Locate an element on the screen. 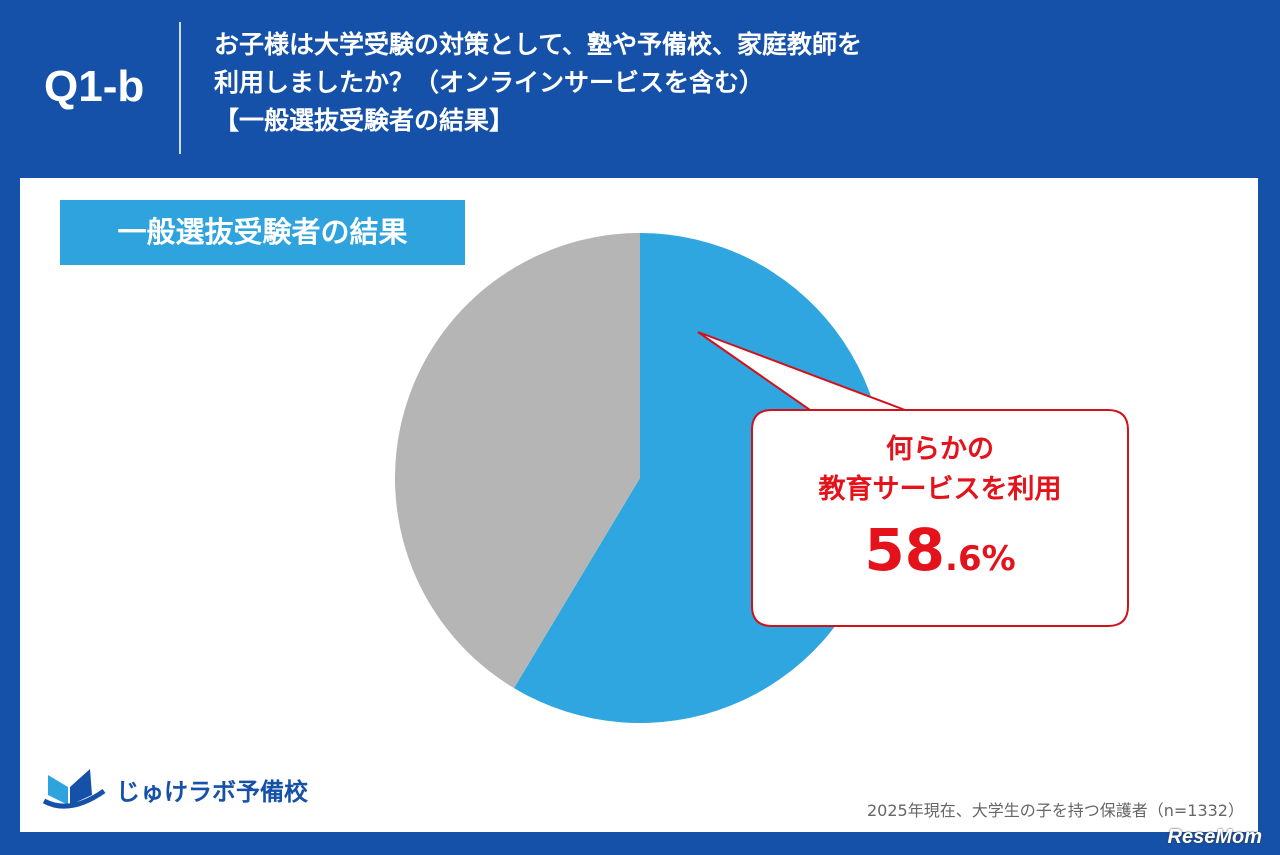  callout-bubble is located at coordinates (913, 479).